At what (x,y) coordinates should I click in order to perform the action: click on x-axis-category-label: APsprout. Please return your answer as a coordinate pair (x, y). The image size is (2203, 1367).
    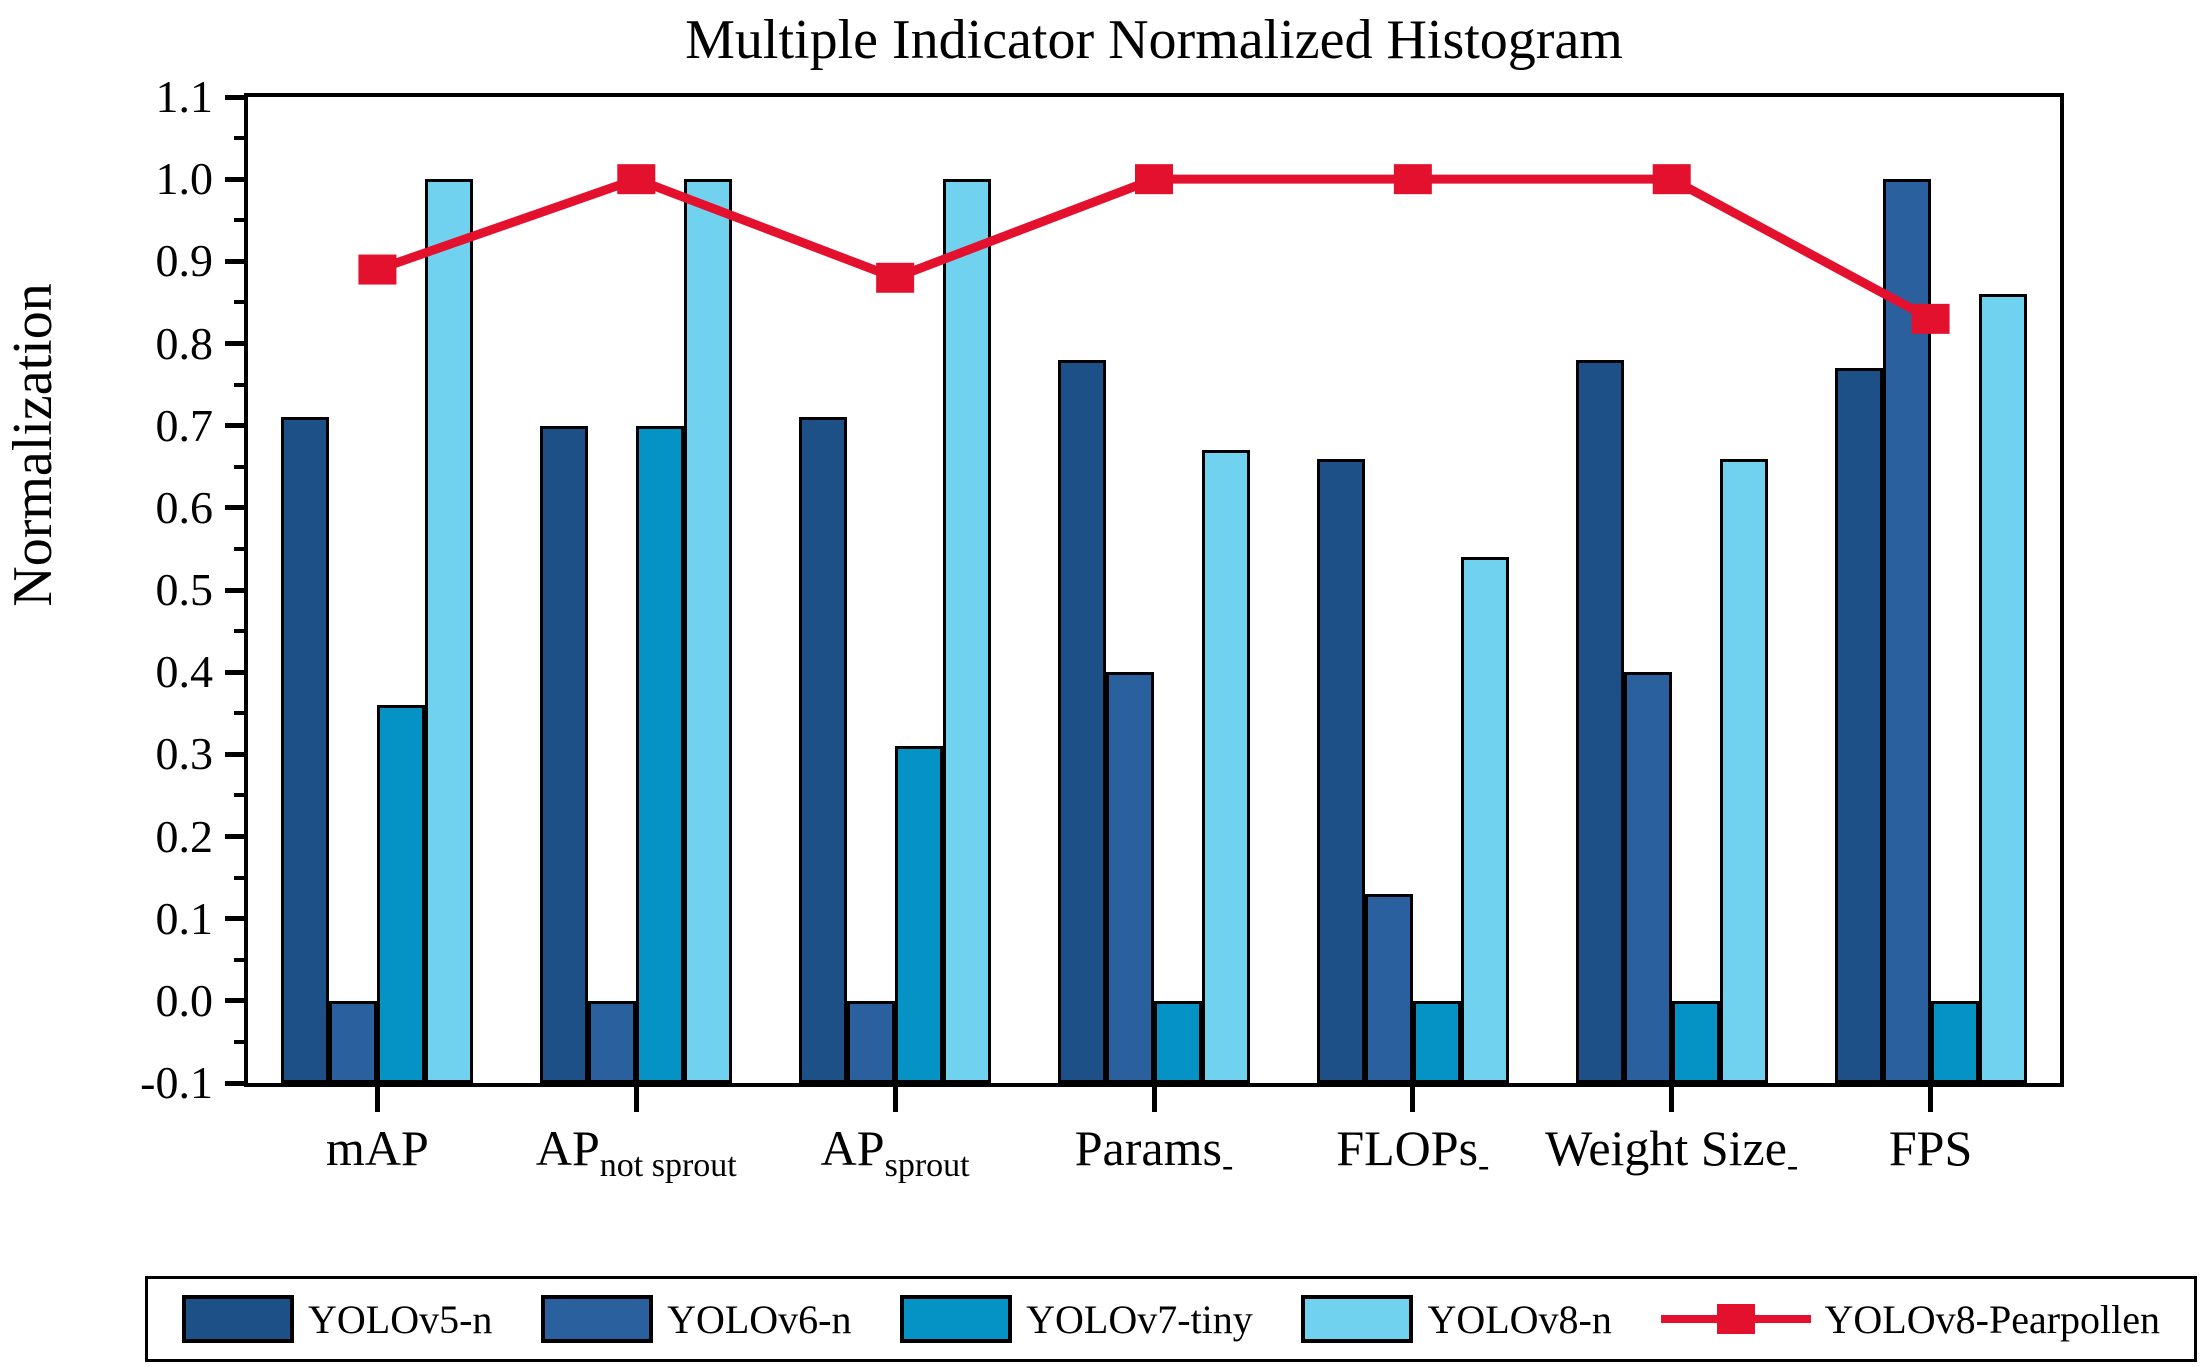
    Looking at the image, I should click on (895, 1152).